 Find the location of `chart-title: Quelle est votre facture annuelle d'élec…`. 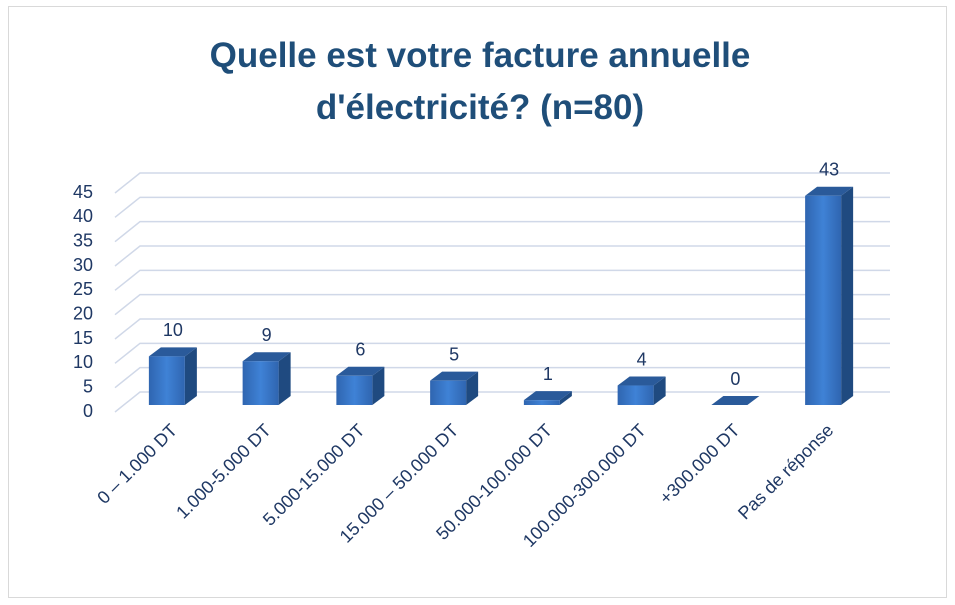

chart-title: Quelle est votre facture annuelle d'élec… is located at coordinates (480, 81).